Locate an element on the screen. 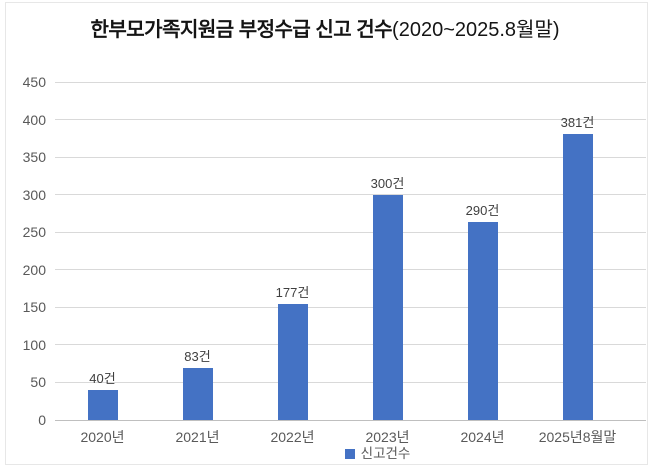 The image size is (650, 470). y-tick-label: 100 is located at coordinates (34, 344).